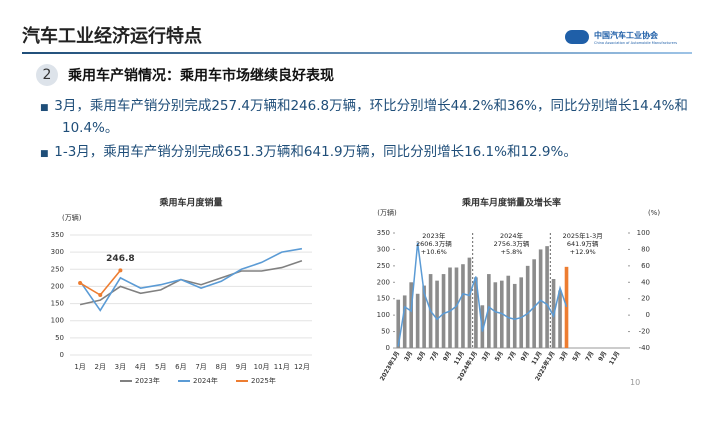 The image size is (713, 427). Describe the element at coordinates (385, 332) in the screenshot. I see `y-tick-label: 50` at that location.